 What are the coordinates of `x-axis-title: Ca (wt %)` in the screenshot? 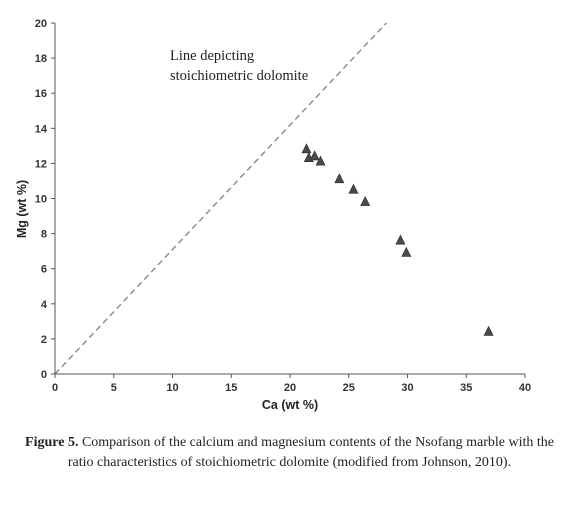 It's located at (290, 405).